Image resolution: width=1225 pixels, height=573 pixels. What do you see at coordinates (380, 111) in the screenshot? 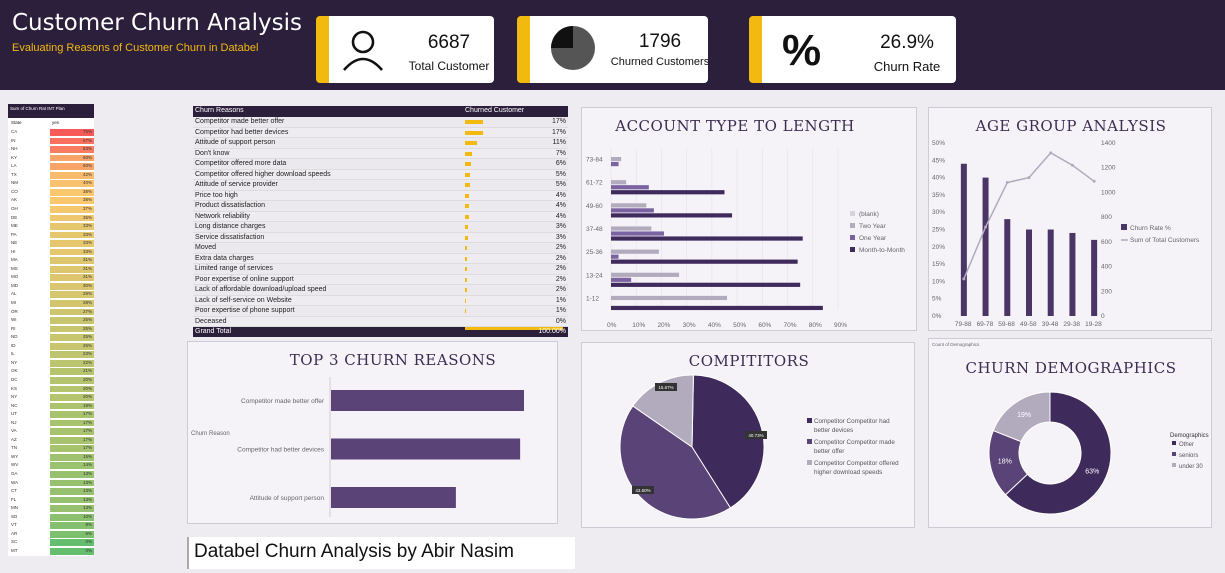
I see `table-header: Churn Reasons Churned Customer` at bounding box center [380, 111].